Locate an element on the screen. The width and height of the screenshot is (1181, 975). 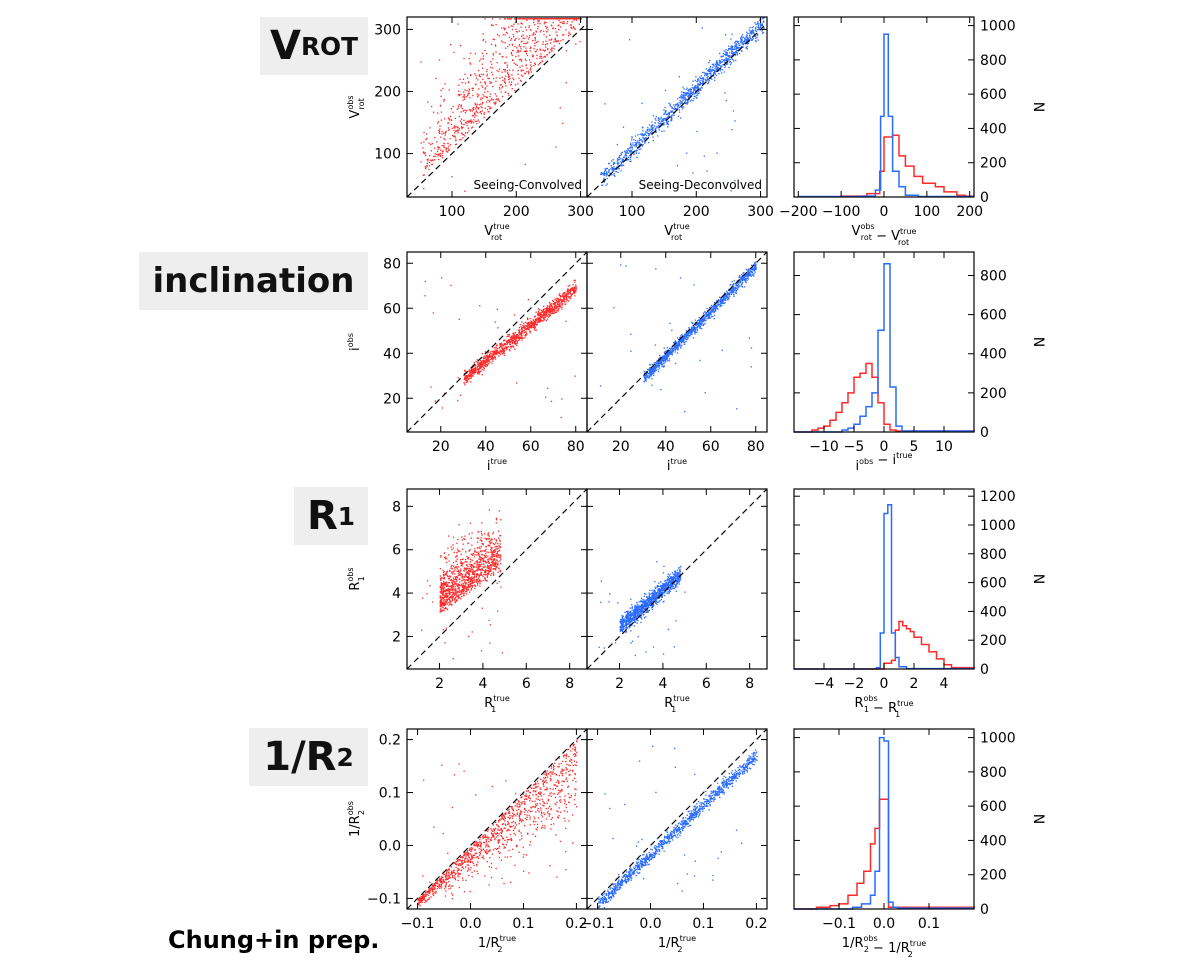
y-tick-label: 20 is located at coordinates (392, 399).